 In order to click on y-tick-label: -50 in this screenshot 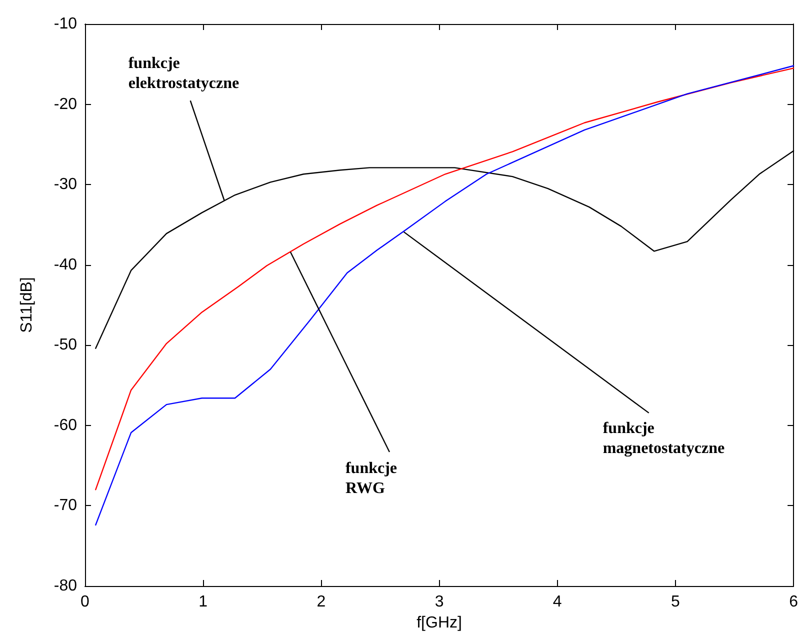, I will do `click(66, 345)`.